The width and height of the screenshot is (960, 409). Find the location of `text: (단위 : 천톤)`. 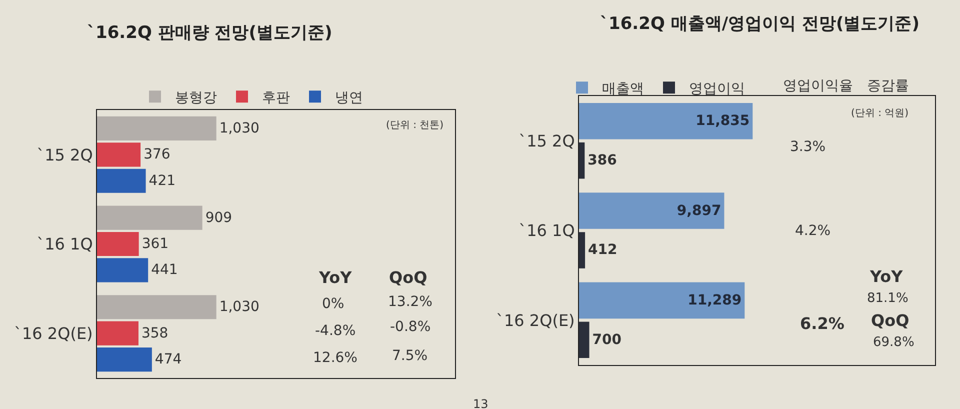

text: (단위 : 천톤) is located at coordinates (415, 125).